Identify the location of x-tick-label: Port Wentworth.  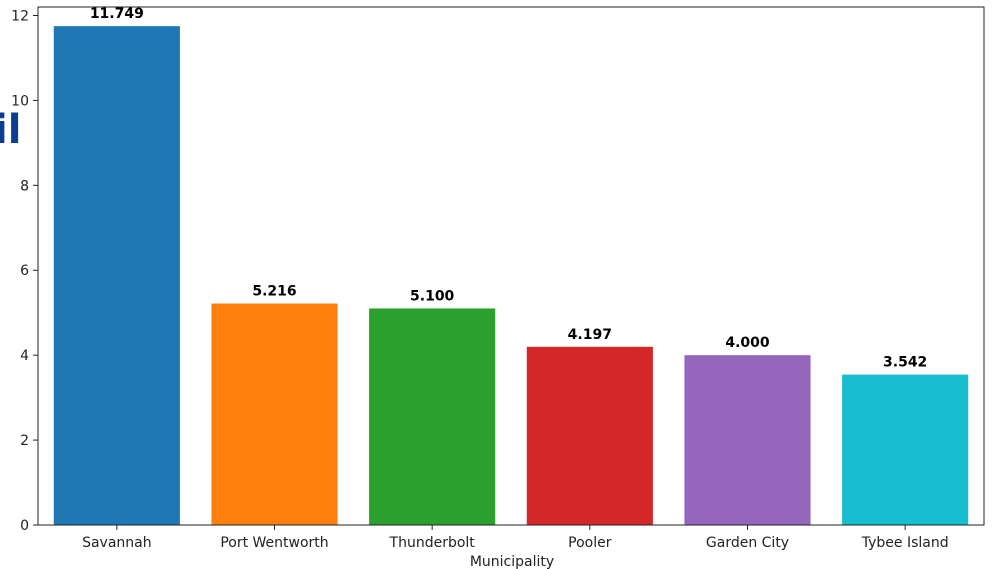
(274, 543).